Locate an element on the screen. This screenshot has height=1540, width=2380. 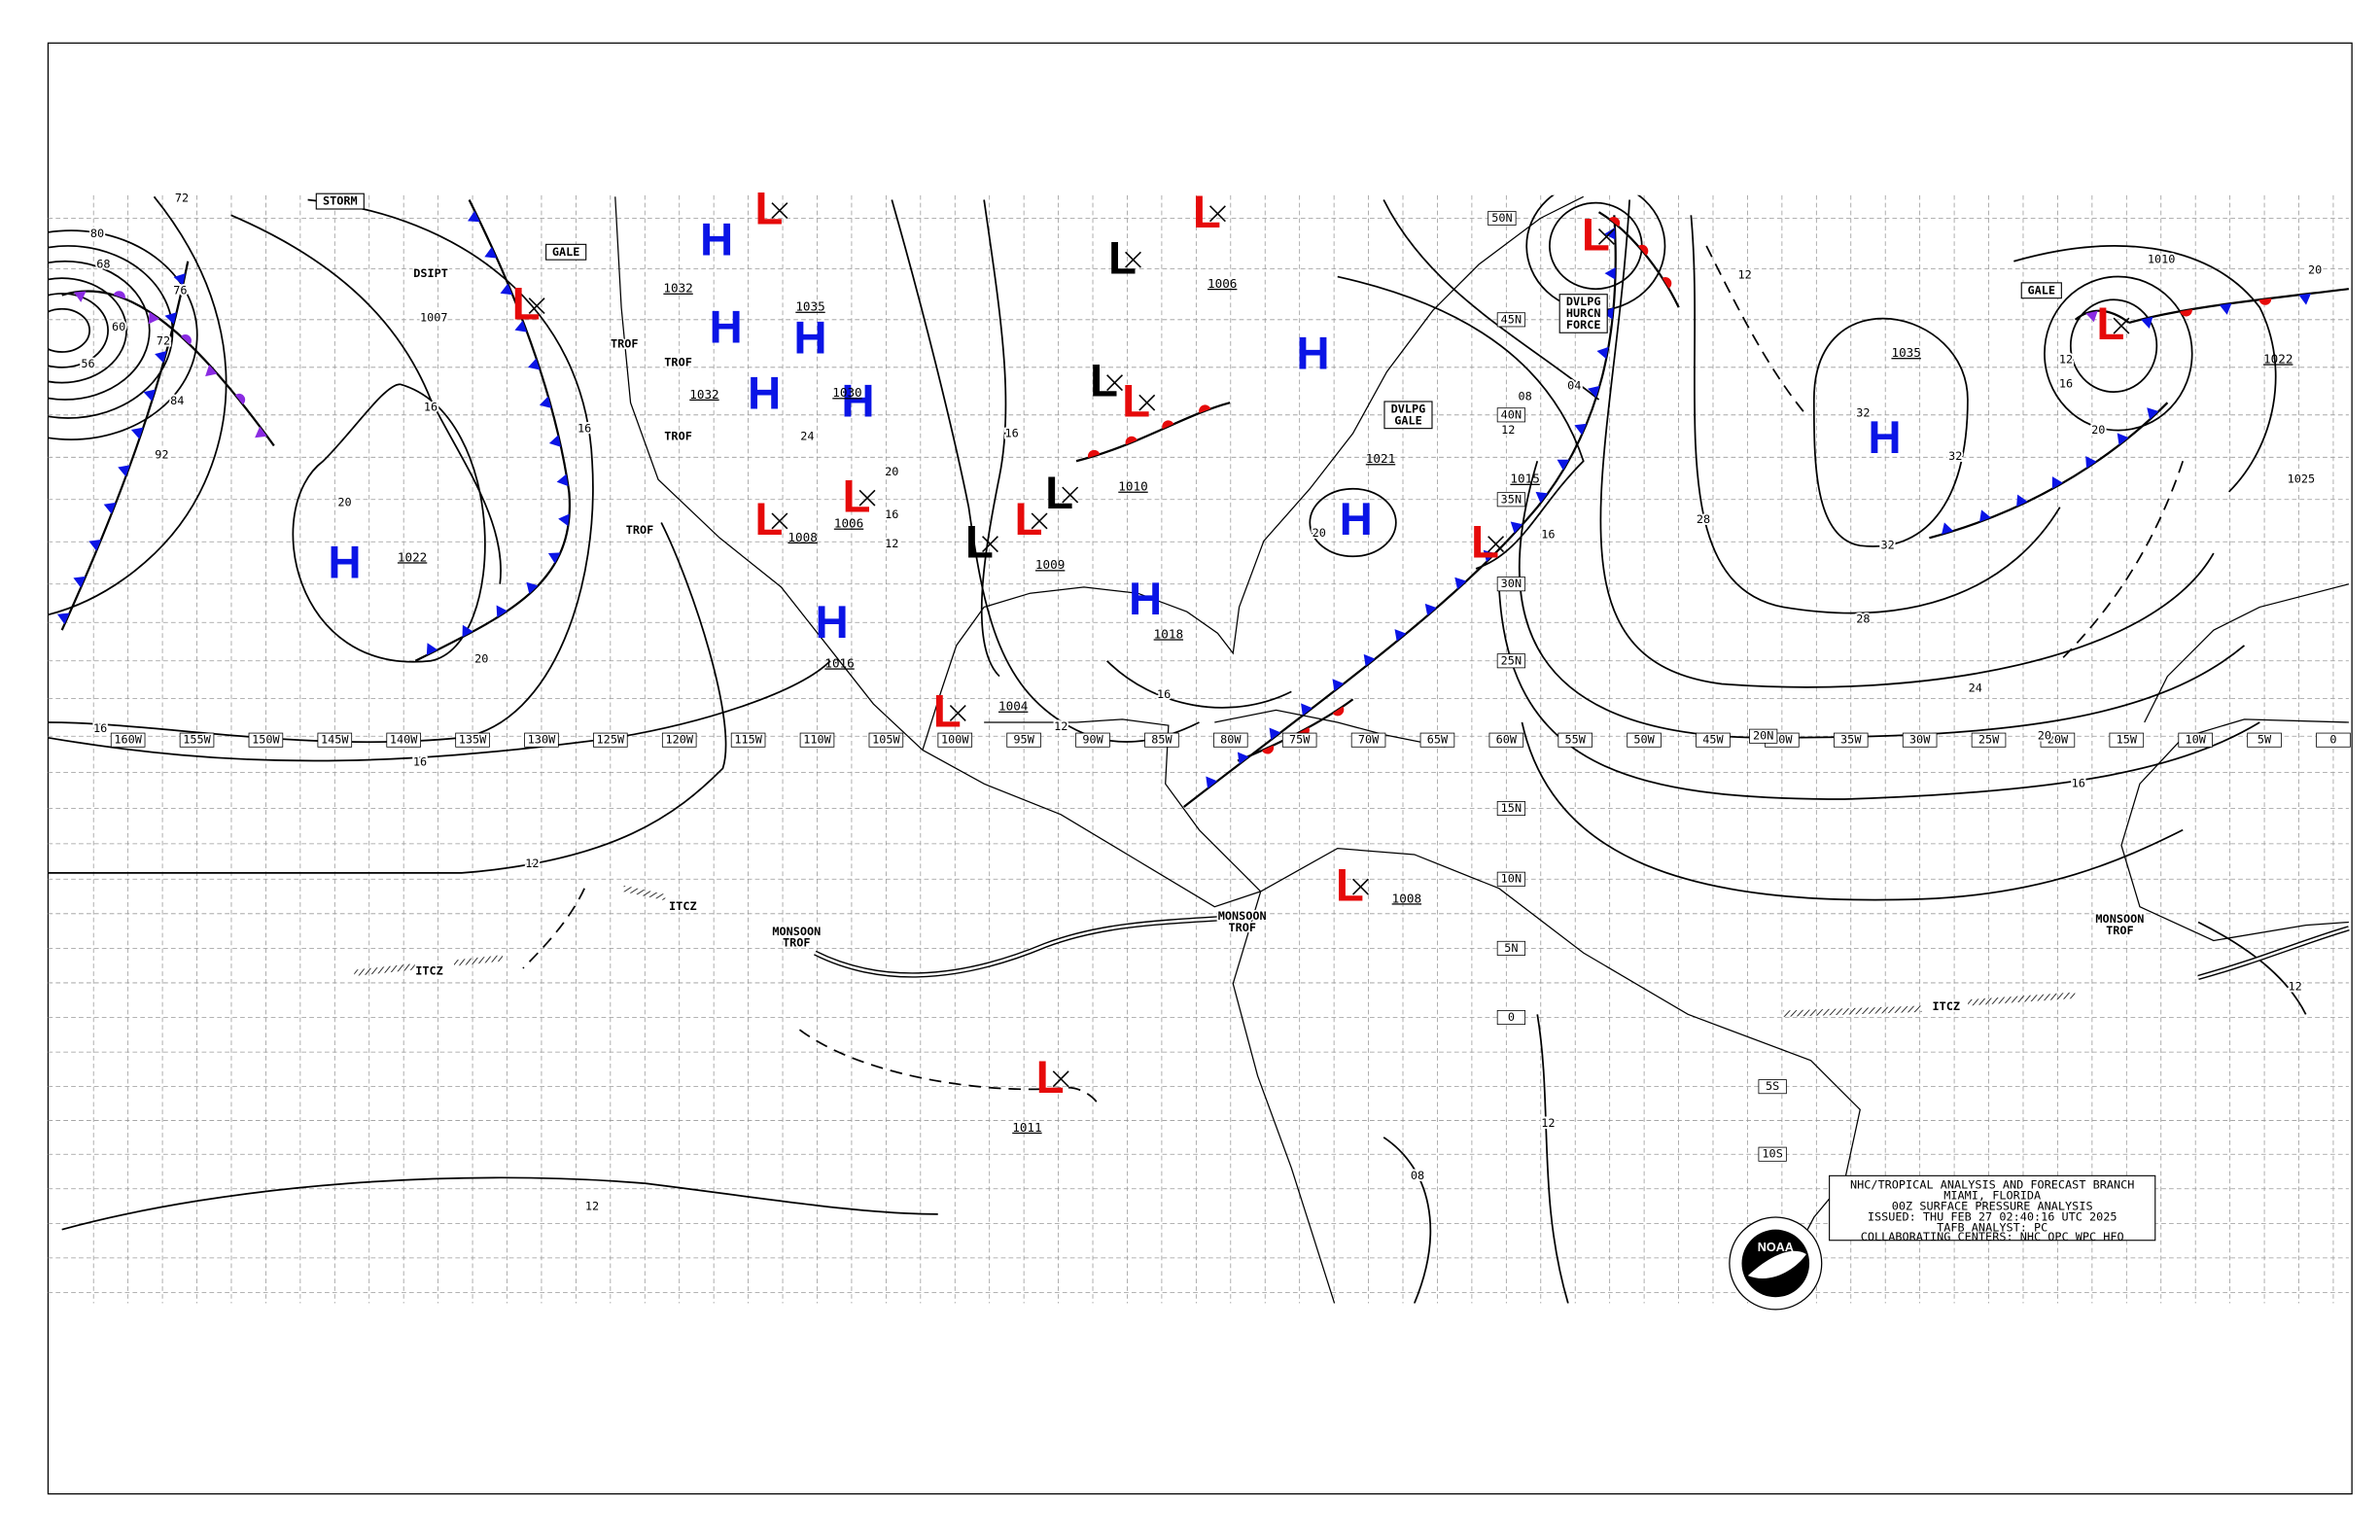
lon-label: 155W is located at coordinates (197, 740).